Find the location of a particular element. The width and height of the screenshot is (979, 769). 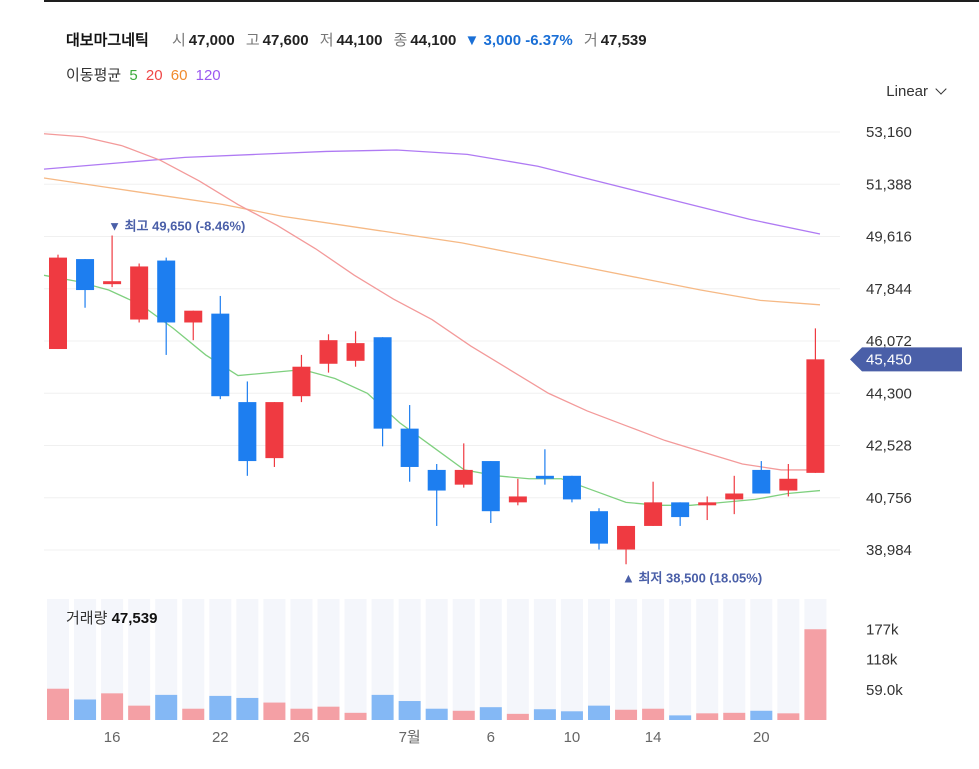

volume-tick-label: 59.0k is located at coordinates (884, 690).